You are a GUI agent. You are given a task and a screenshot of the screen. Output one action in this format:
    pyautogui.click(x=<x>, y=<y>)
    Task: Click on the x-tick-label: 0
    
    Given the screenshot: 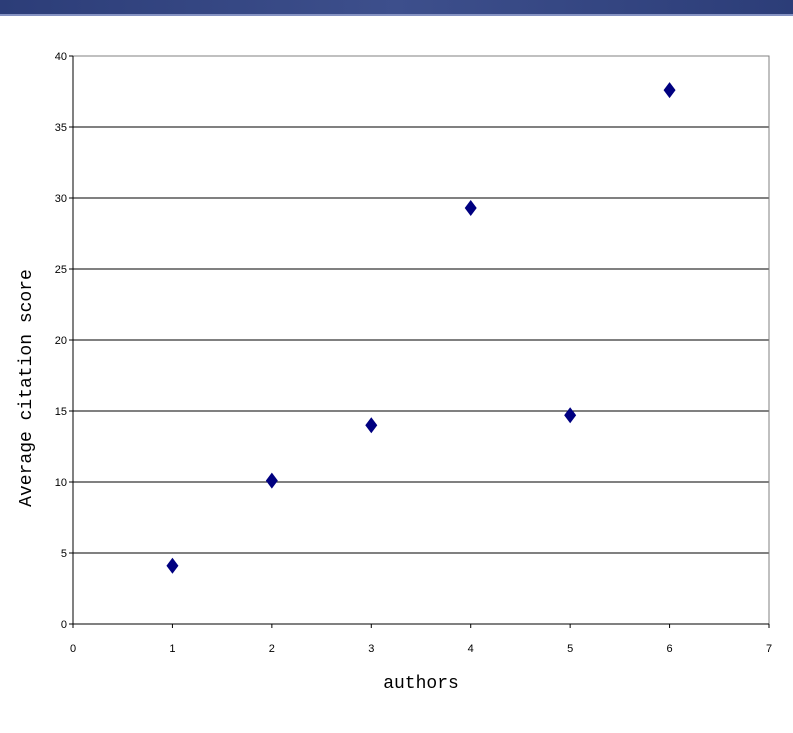 What is the action you would take?
    pyautogui.click(x=73, y=649)
    